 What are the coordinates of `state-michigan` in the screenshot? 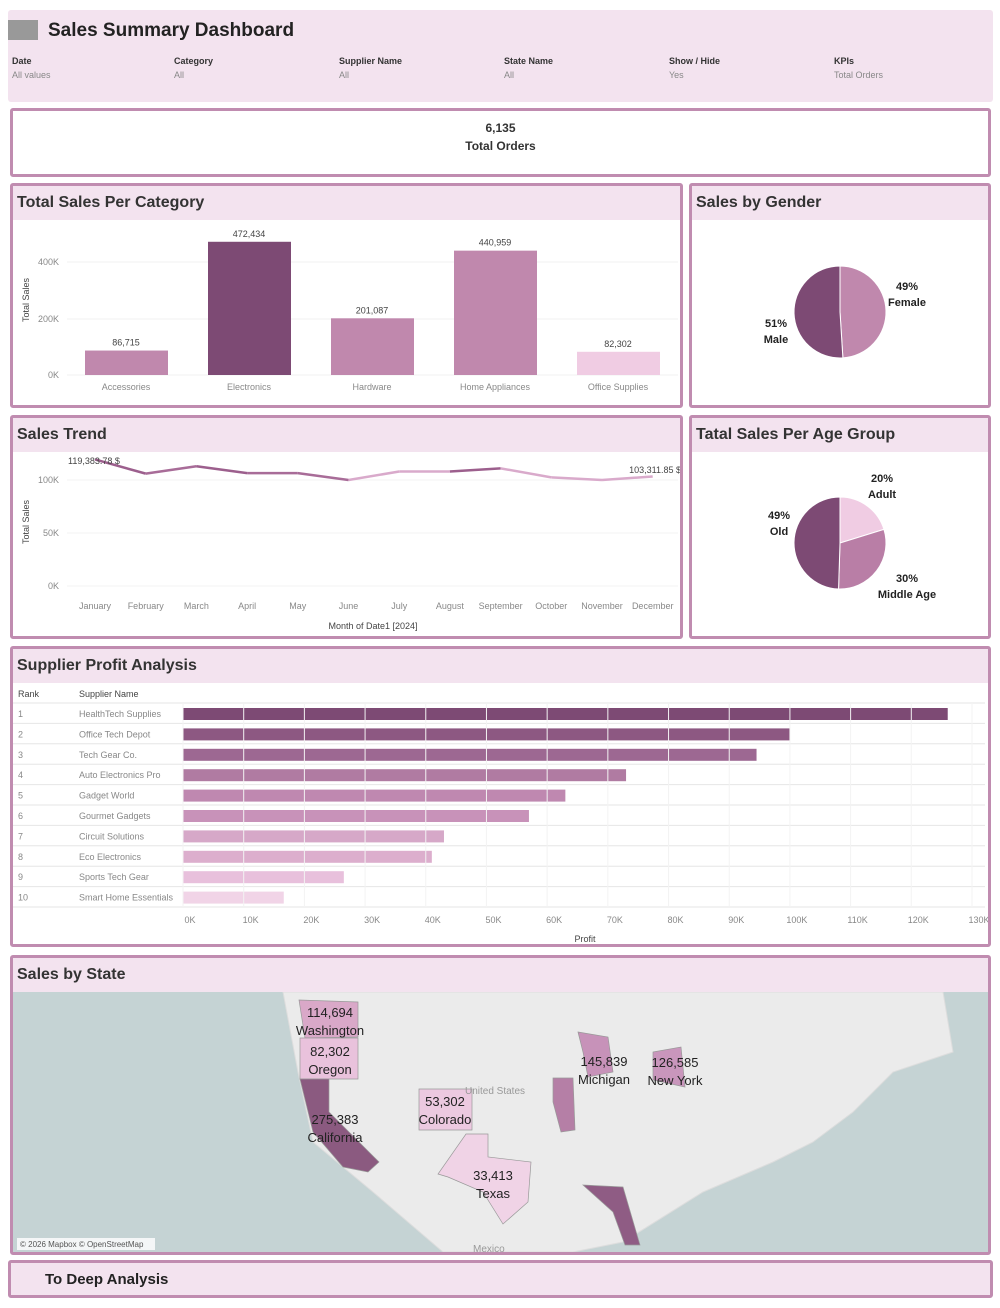 It's located at (595, 1054).